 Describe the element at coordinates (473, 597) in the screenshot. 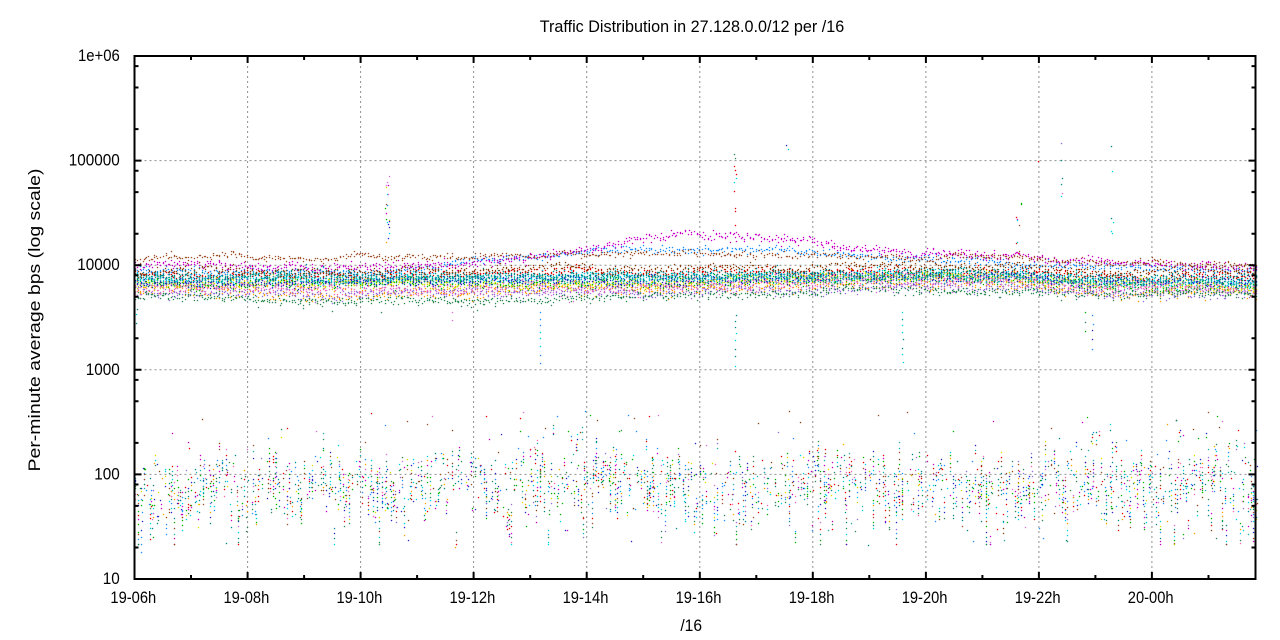

I see `svg-text: 19-12h` at that location.